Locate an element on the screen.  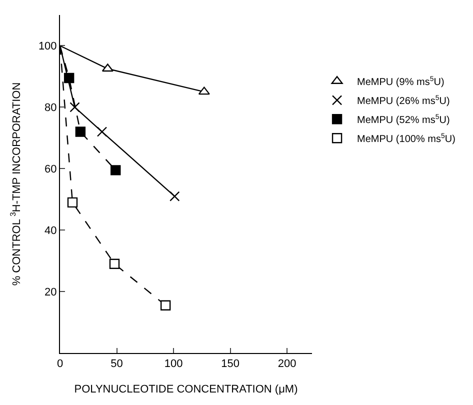
x-tick-label: 150 is located at coordinates (230, 364).